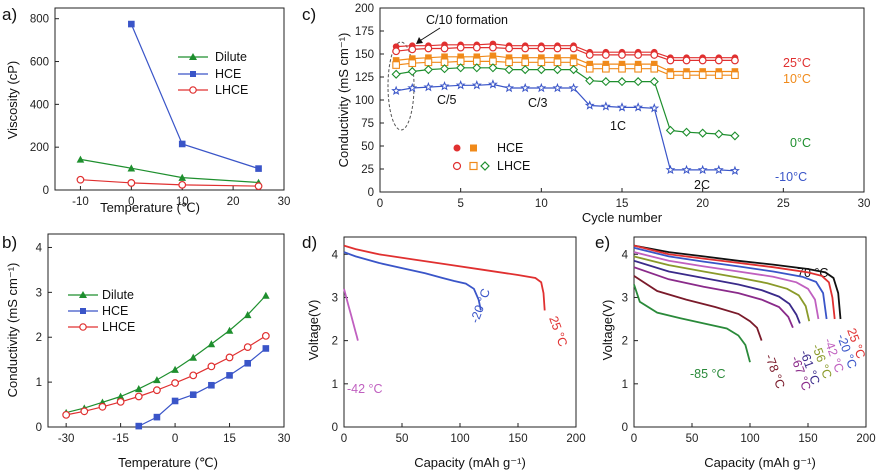  I want to click on x-tick-label-a: -10, so click(80, 202).